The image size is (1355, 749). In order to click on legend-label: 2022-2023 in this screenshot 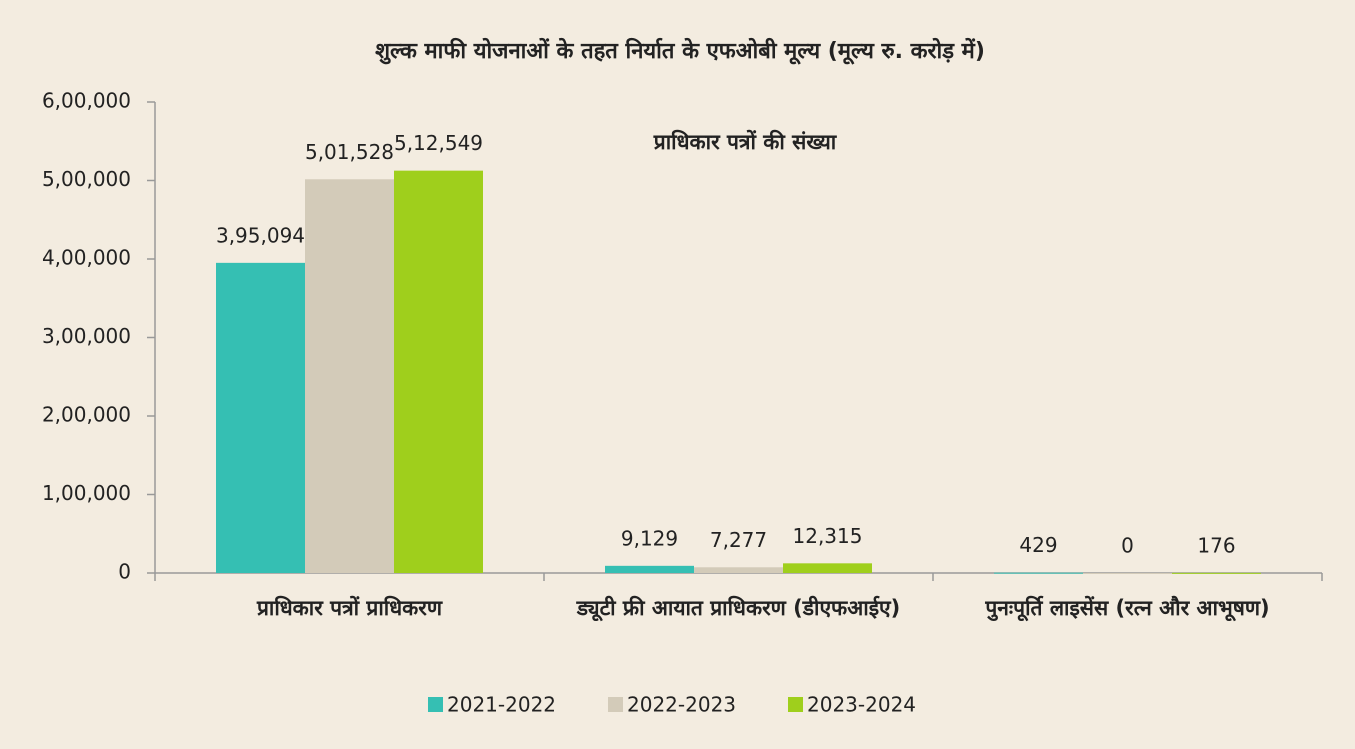, I will do `click(681, 705)`.